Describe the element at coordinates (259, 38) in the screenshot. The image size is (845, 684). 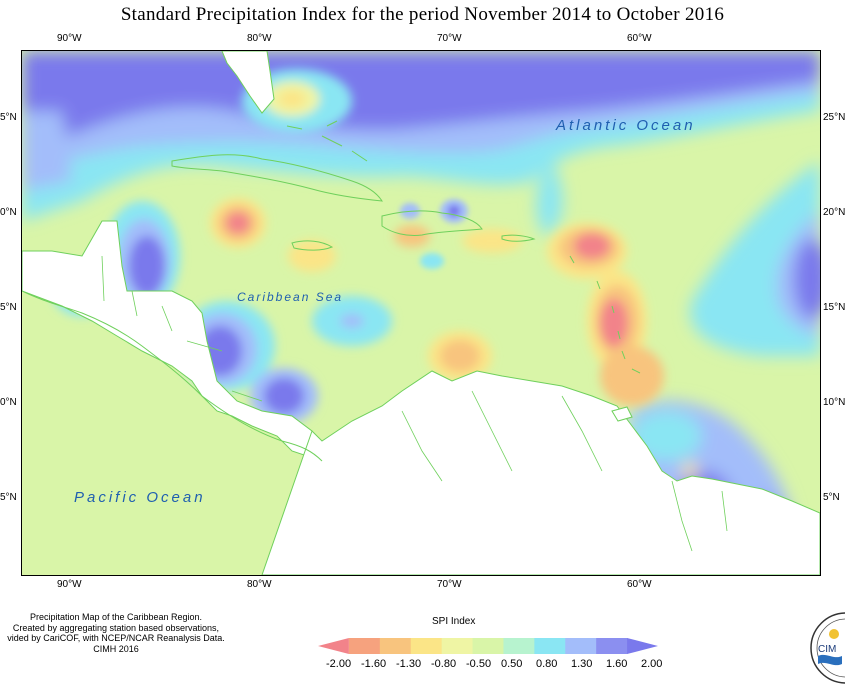
I see `lon-tick-top-80w: 80°W` at that location.